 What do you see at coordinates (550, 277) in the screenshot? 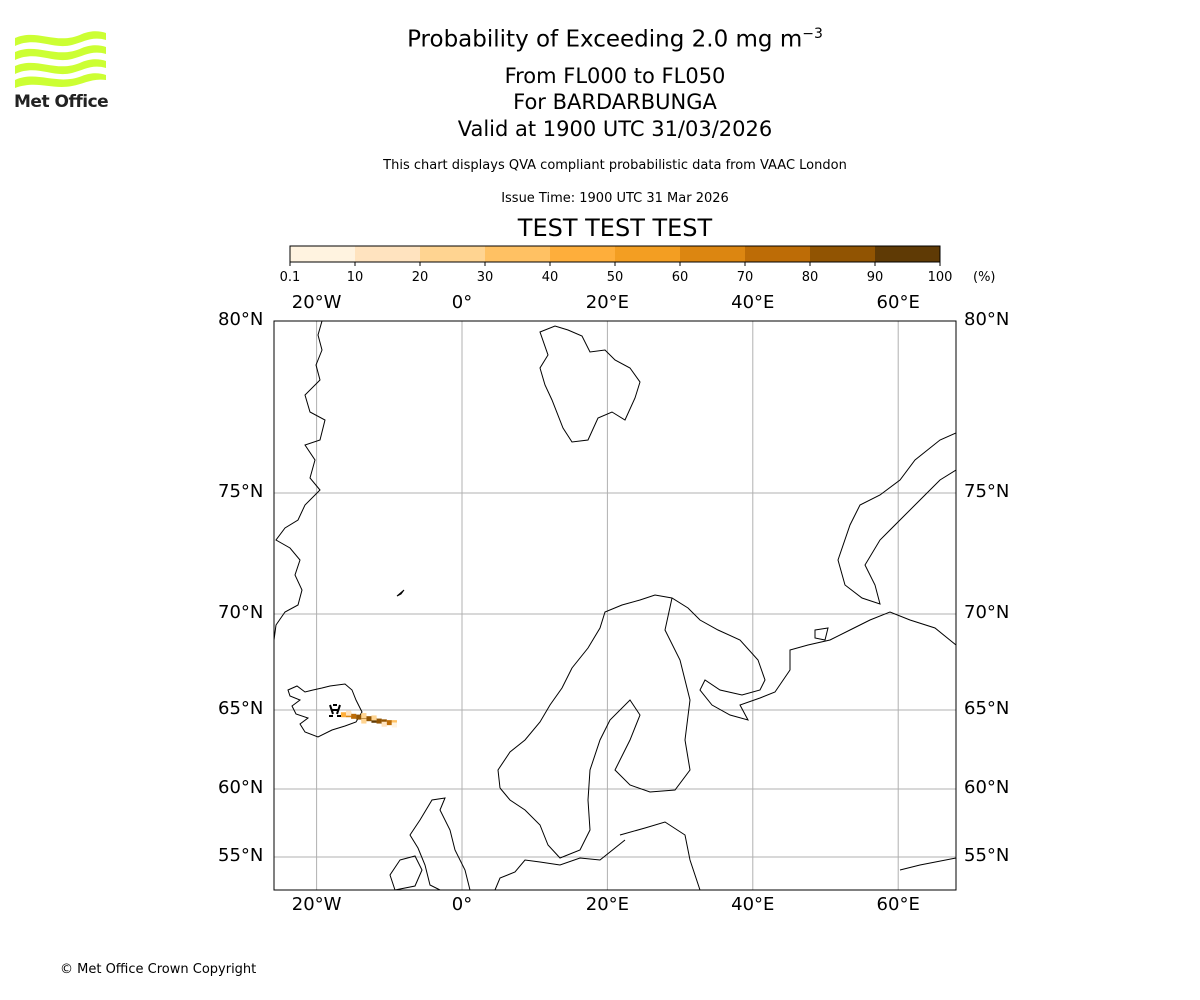
I see `colorbar-tick-label: 40` at bounding box center [550, 277].